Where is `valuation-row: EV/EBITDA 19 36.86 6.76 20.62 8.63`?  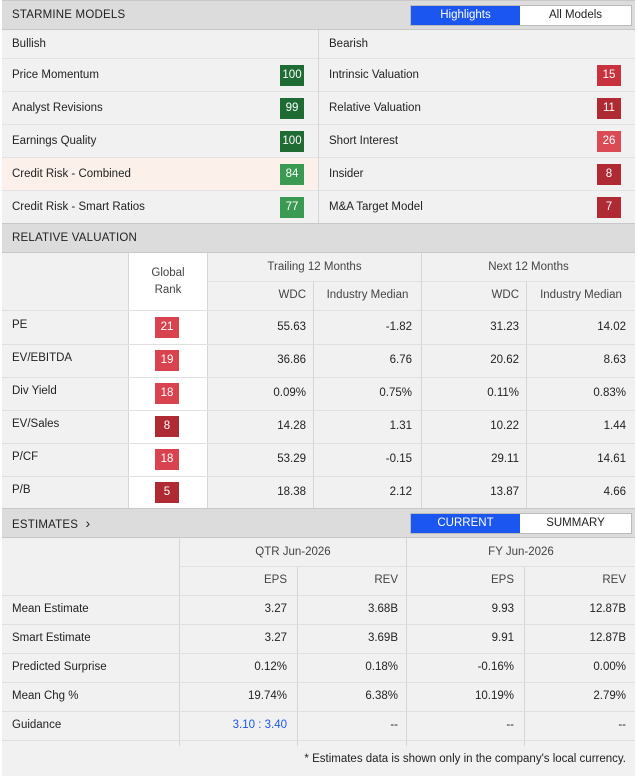
valuation-row: EV/EBITDA 19 36.86 6.76 20.62 8.63 is located at coordinates (318, 360).